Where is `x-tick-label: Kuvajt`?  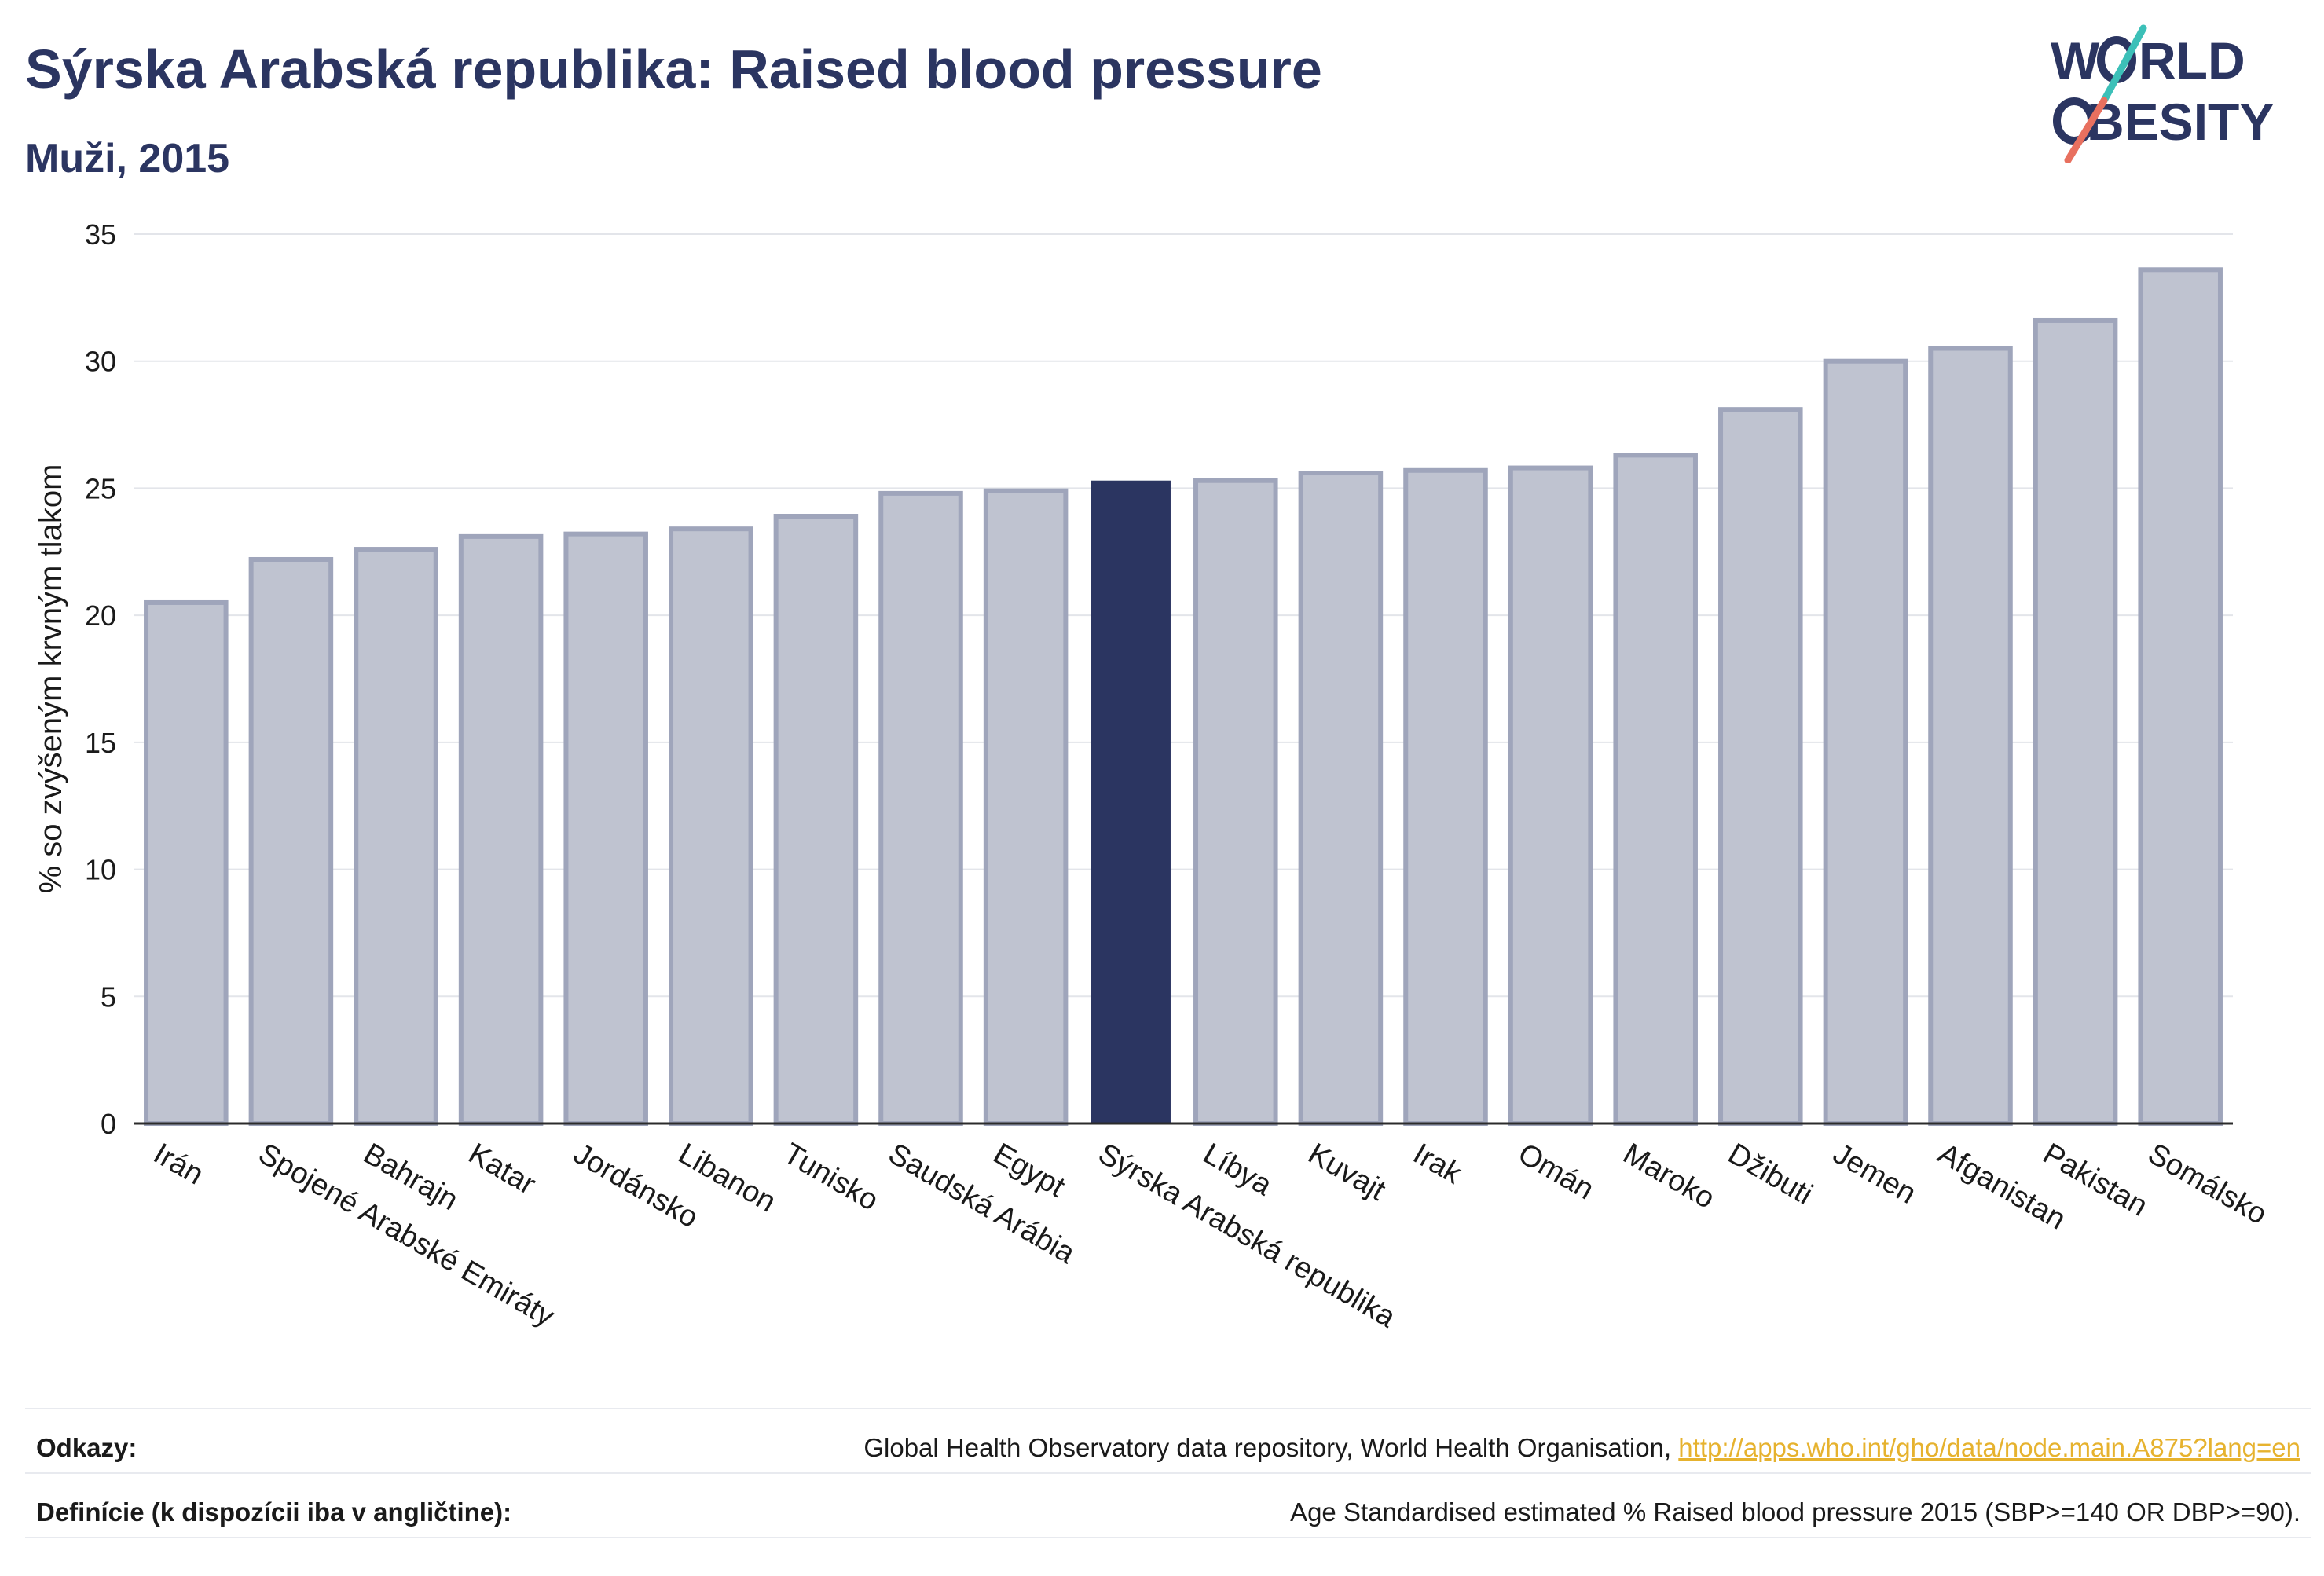
x-tick-label: Kuvajt is located at coordinates (1347, 1172).